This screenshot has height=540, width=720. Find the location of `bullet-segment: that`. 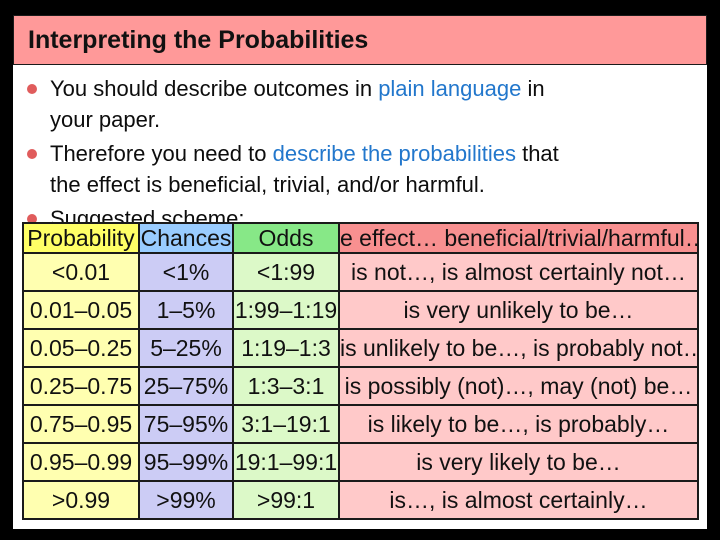

bullet-segment: that is located at coordinates (537, 153).